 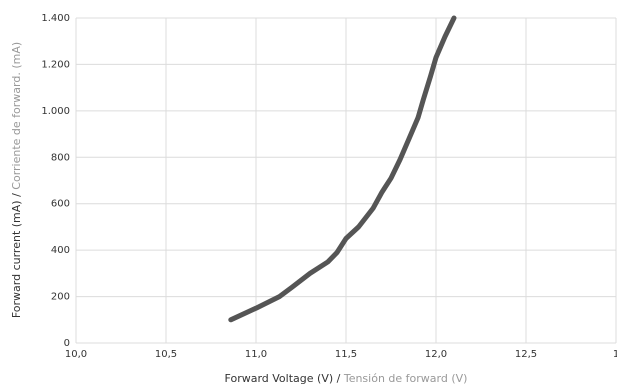 I want to click on y-tick-label: 1.200, so click(x=55, y=64).